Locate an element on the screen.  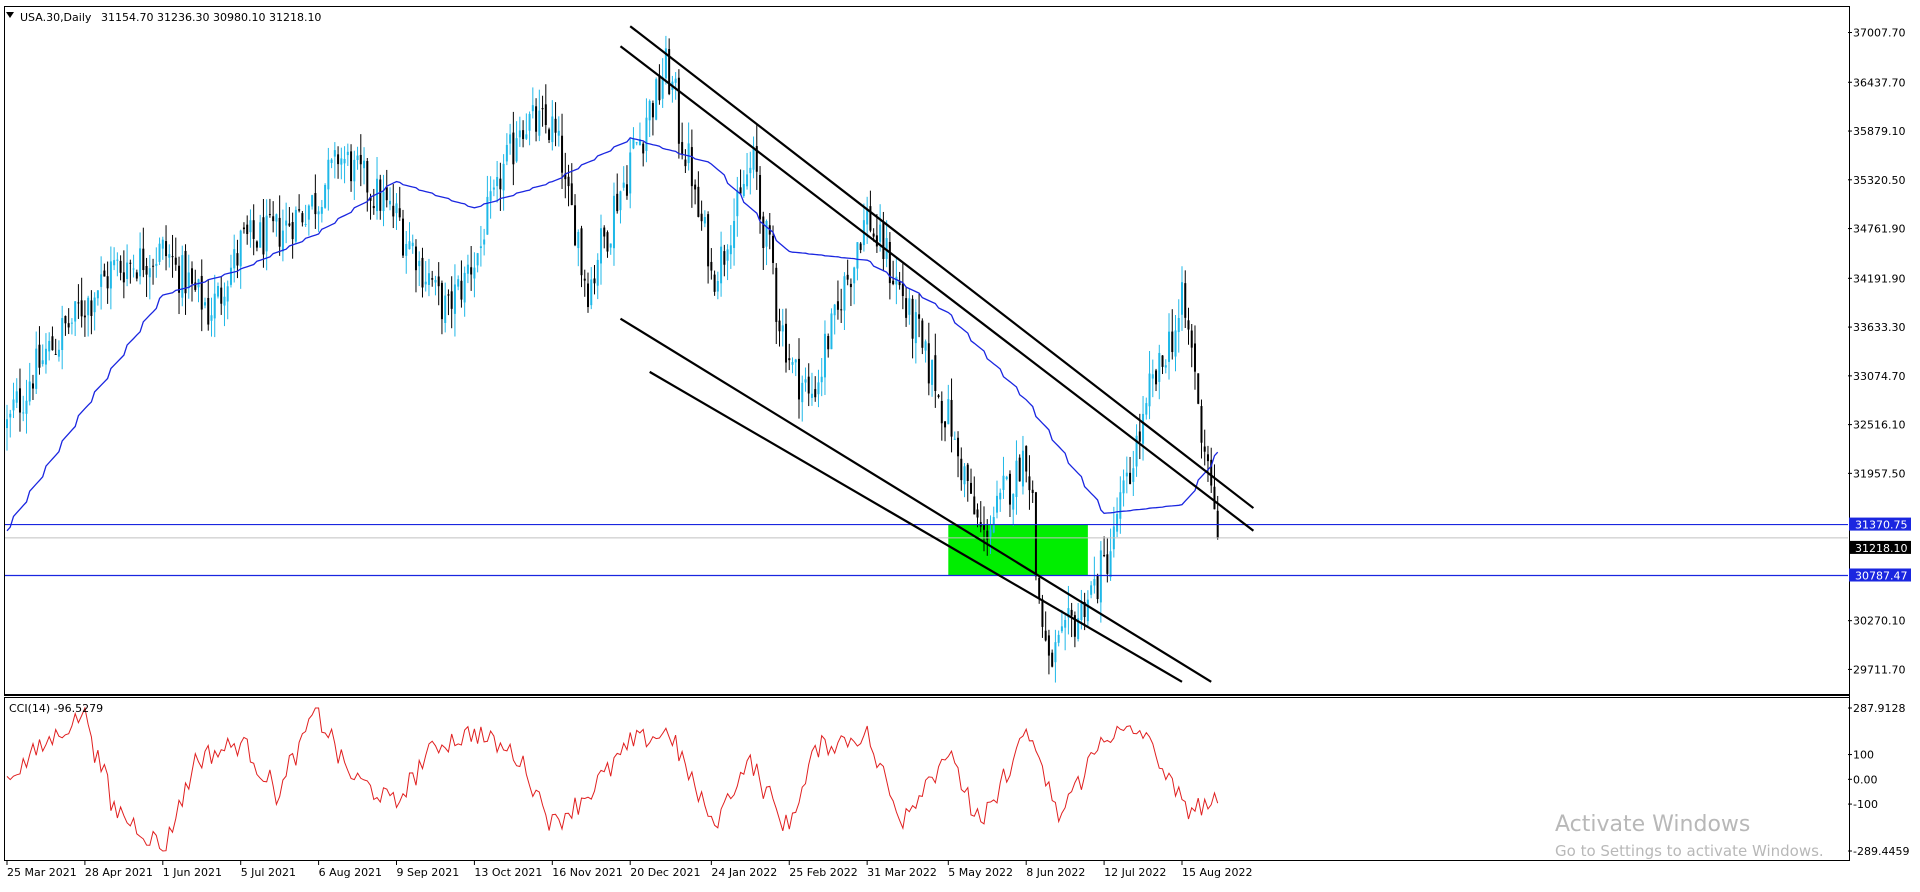
cci-axis-label: -100 is located at coordinates (1865, 804).